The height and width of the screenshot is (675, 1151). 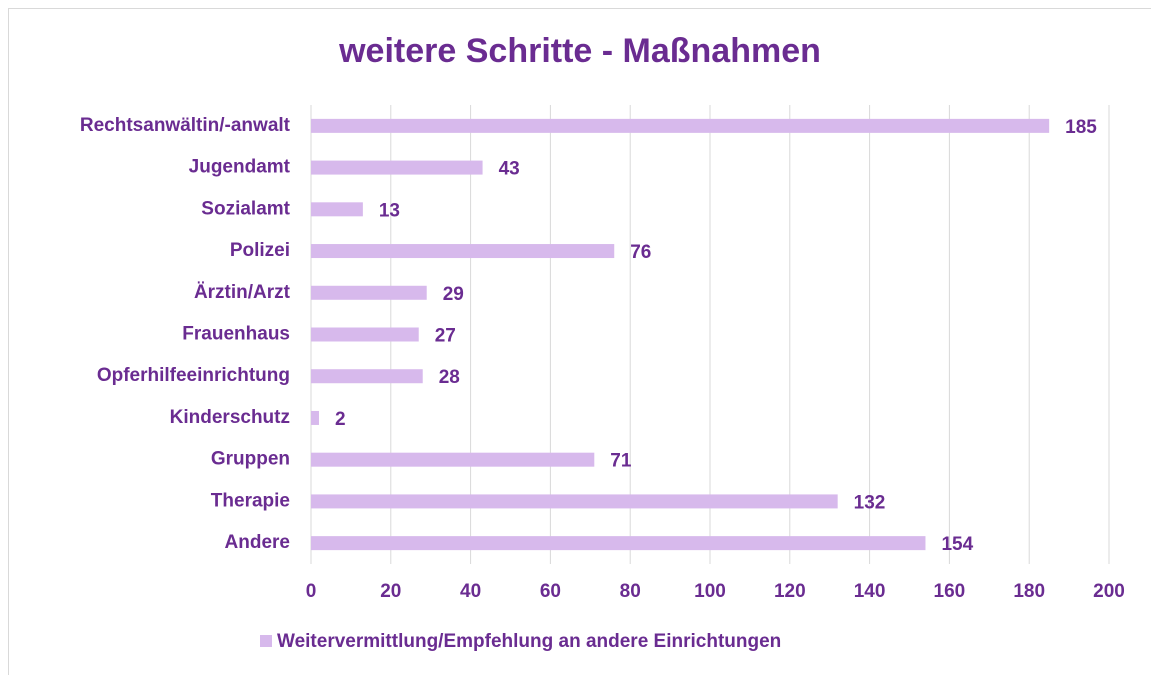 I want to click on x-tick-label: 0, so click(x=311, y=591).